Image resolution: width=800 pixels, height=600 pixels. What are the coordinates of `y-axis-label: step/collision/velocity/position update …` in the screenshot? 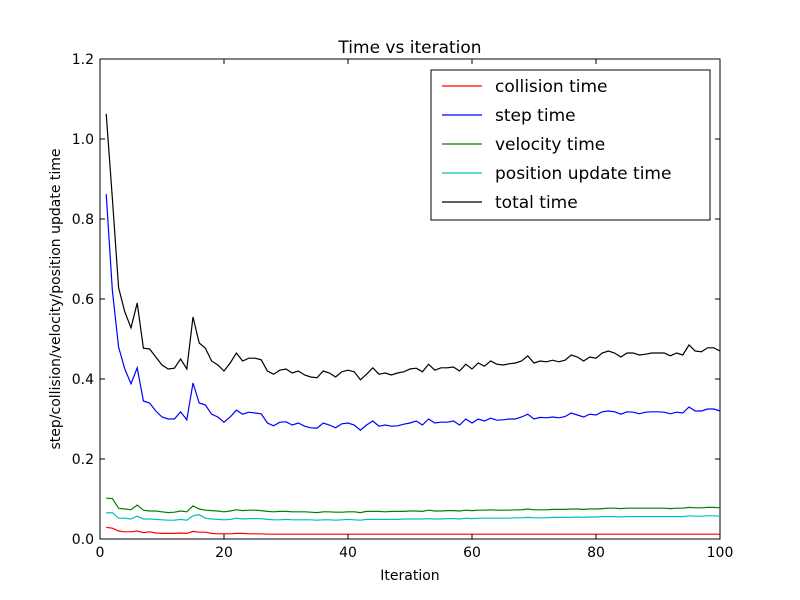 It's located at (56, 298).